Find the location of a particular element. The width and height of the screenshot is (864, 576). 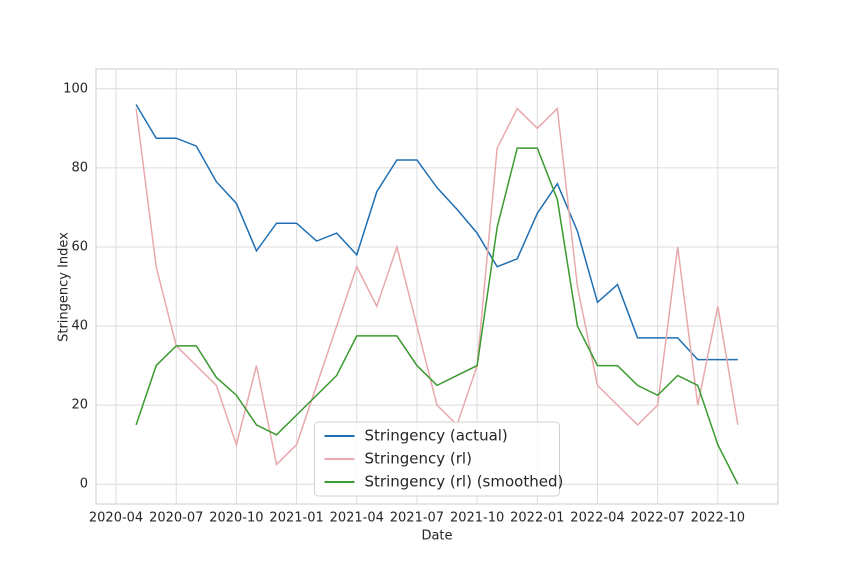

y-tick-label: 20 is located at coordinates (79, 405).